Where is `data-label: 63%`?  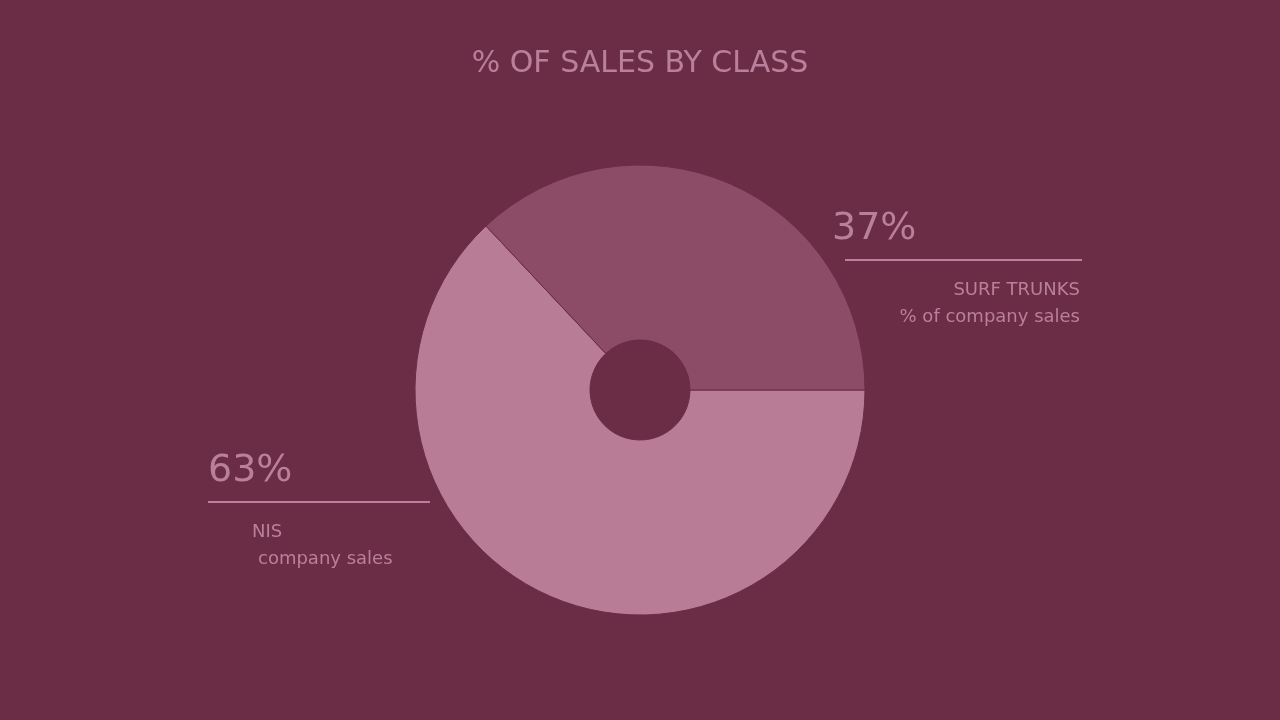 data-label: 63% is located at coordinates (250, 468).